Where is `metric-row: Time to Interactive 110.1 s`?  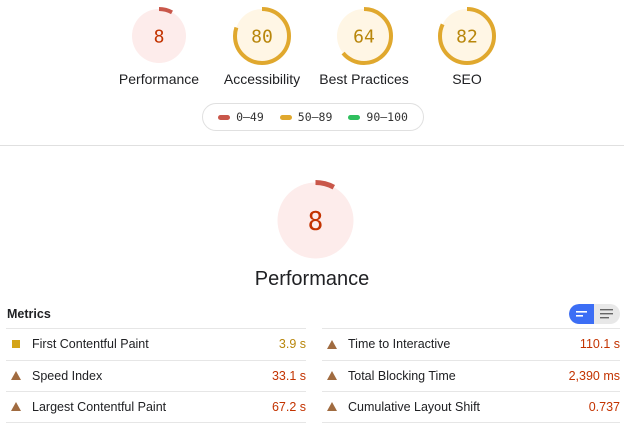 metric-row: Time to Interactive 110.1 s is located at coordinates (471, 344).